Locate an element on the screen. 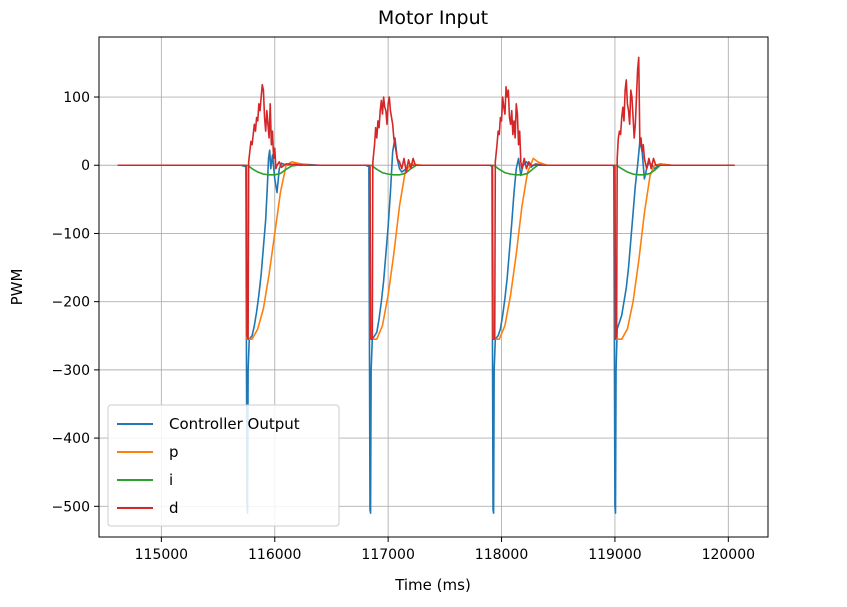 This screenshot has height=607, width=847. chart-title: Motor Input is located at coordinates (433, 18).